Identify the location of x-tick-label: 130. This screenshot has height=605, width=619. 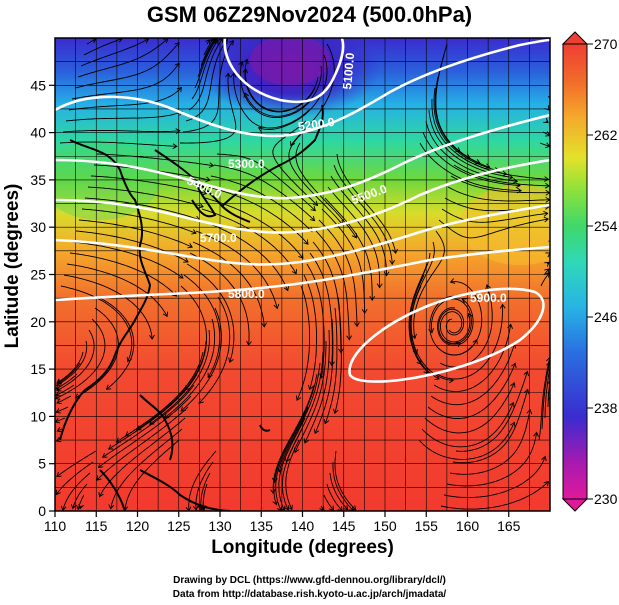
(220, 526).